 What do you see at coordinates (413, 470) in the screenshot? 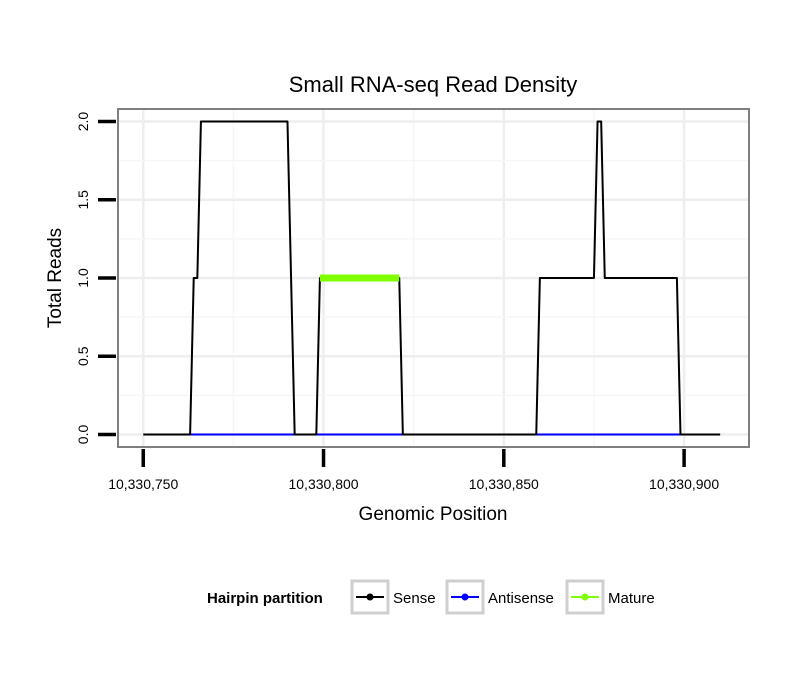
I see `x-axis: 10,330,750 10,330,800 10,330,850 10,330,900` at bounding box center [413, 470].